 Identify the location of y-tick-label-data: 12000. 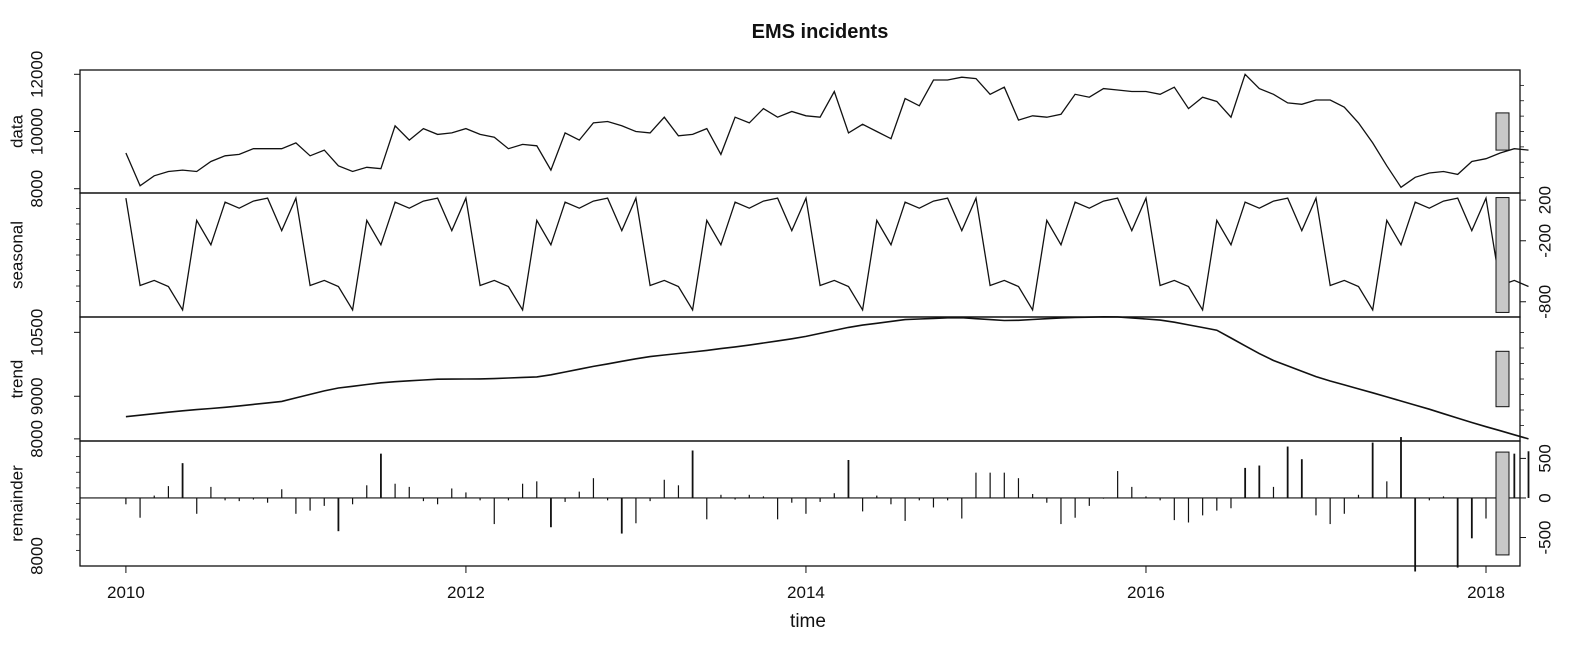
(36, 74).